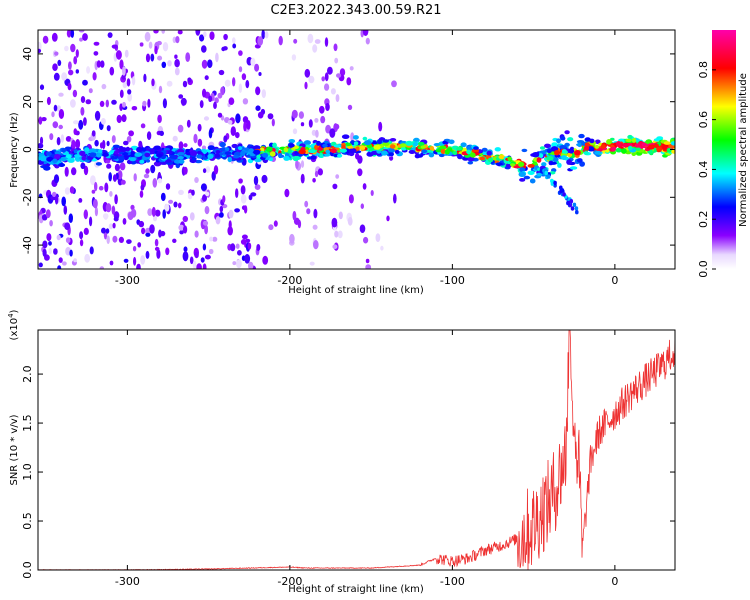 The height and width of the screenshot is (600, 750). I want to click on snr-ytick-label: 0.0, so click(27, 570).